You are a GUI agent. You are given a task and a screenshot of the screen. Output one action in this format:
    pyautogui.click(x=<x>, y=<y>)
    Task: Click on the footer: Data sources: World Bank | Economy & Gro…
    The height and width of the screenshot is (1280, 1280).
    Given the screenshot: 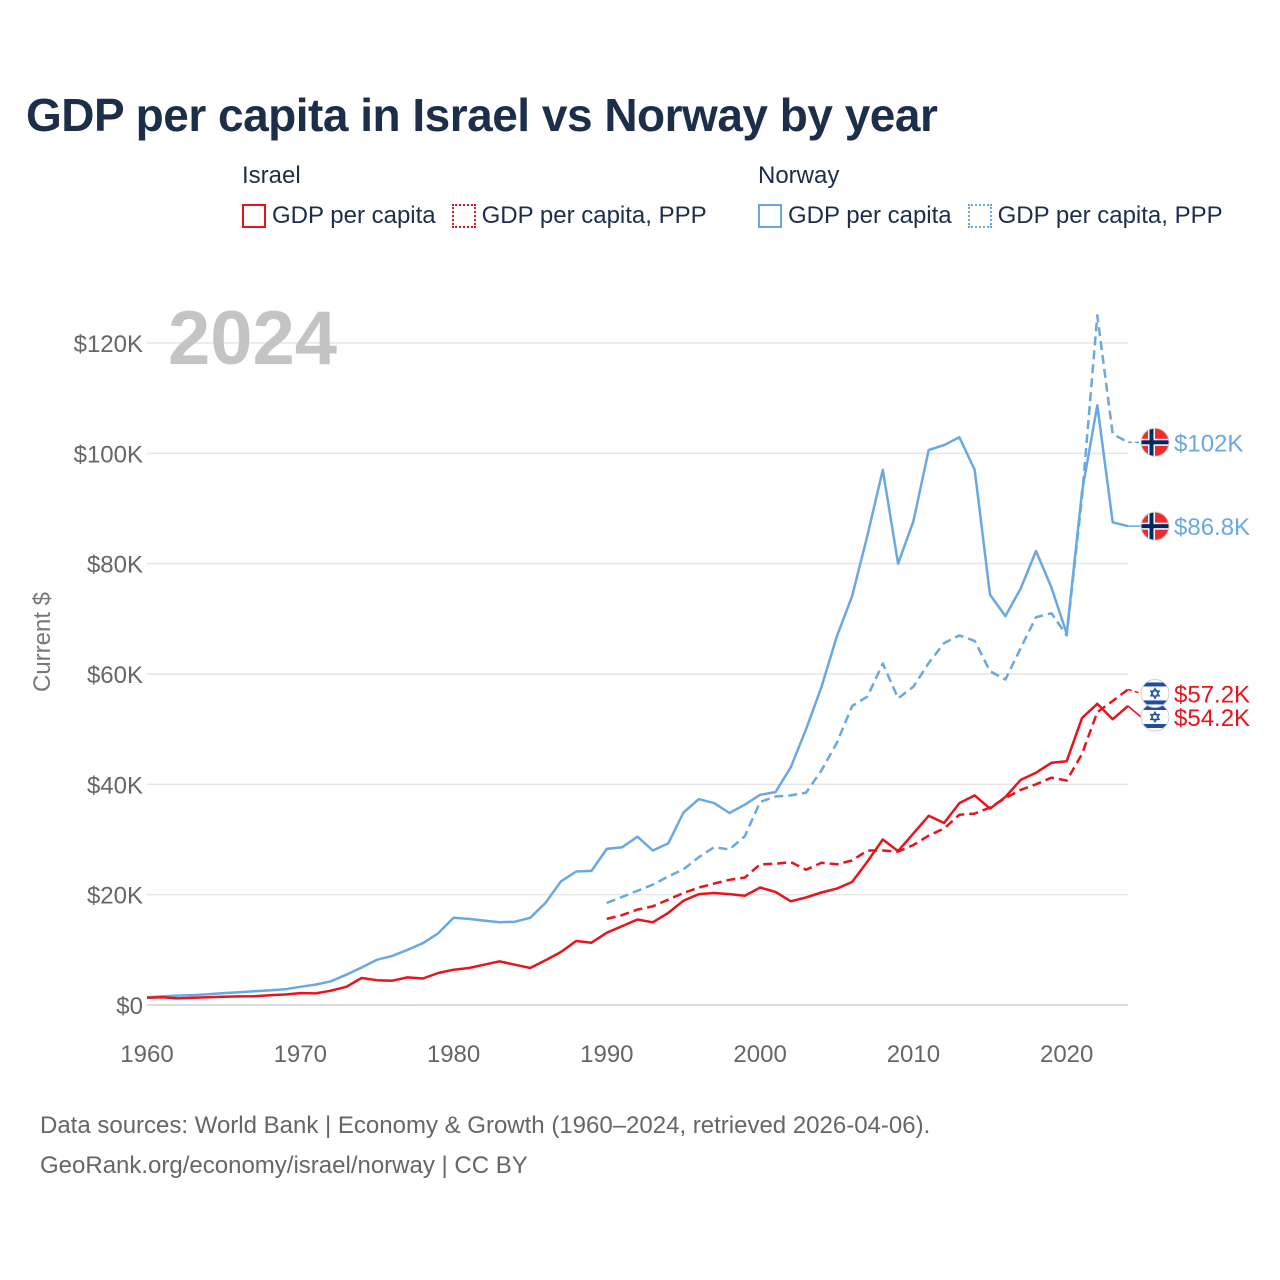 What is the action you would take?
    pyautogui.click(x=485, y=1146)
    